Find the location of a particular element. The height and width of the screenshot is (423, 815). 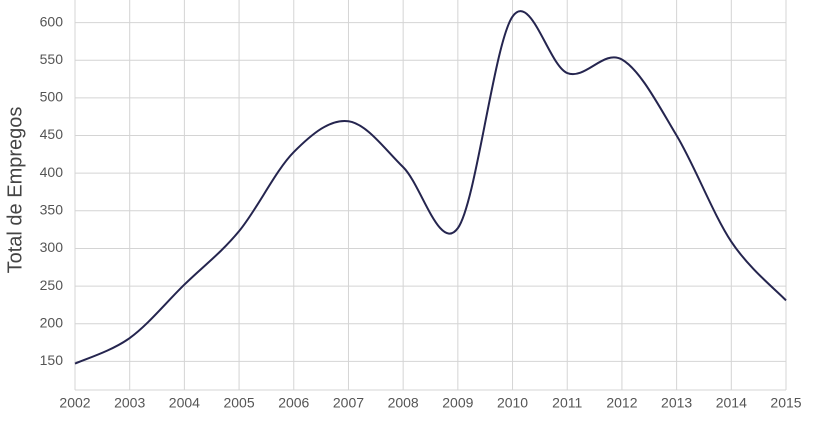

x-tick-label: 2012 is located at coordinates (621, 403).